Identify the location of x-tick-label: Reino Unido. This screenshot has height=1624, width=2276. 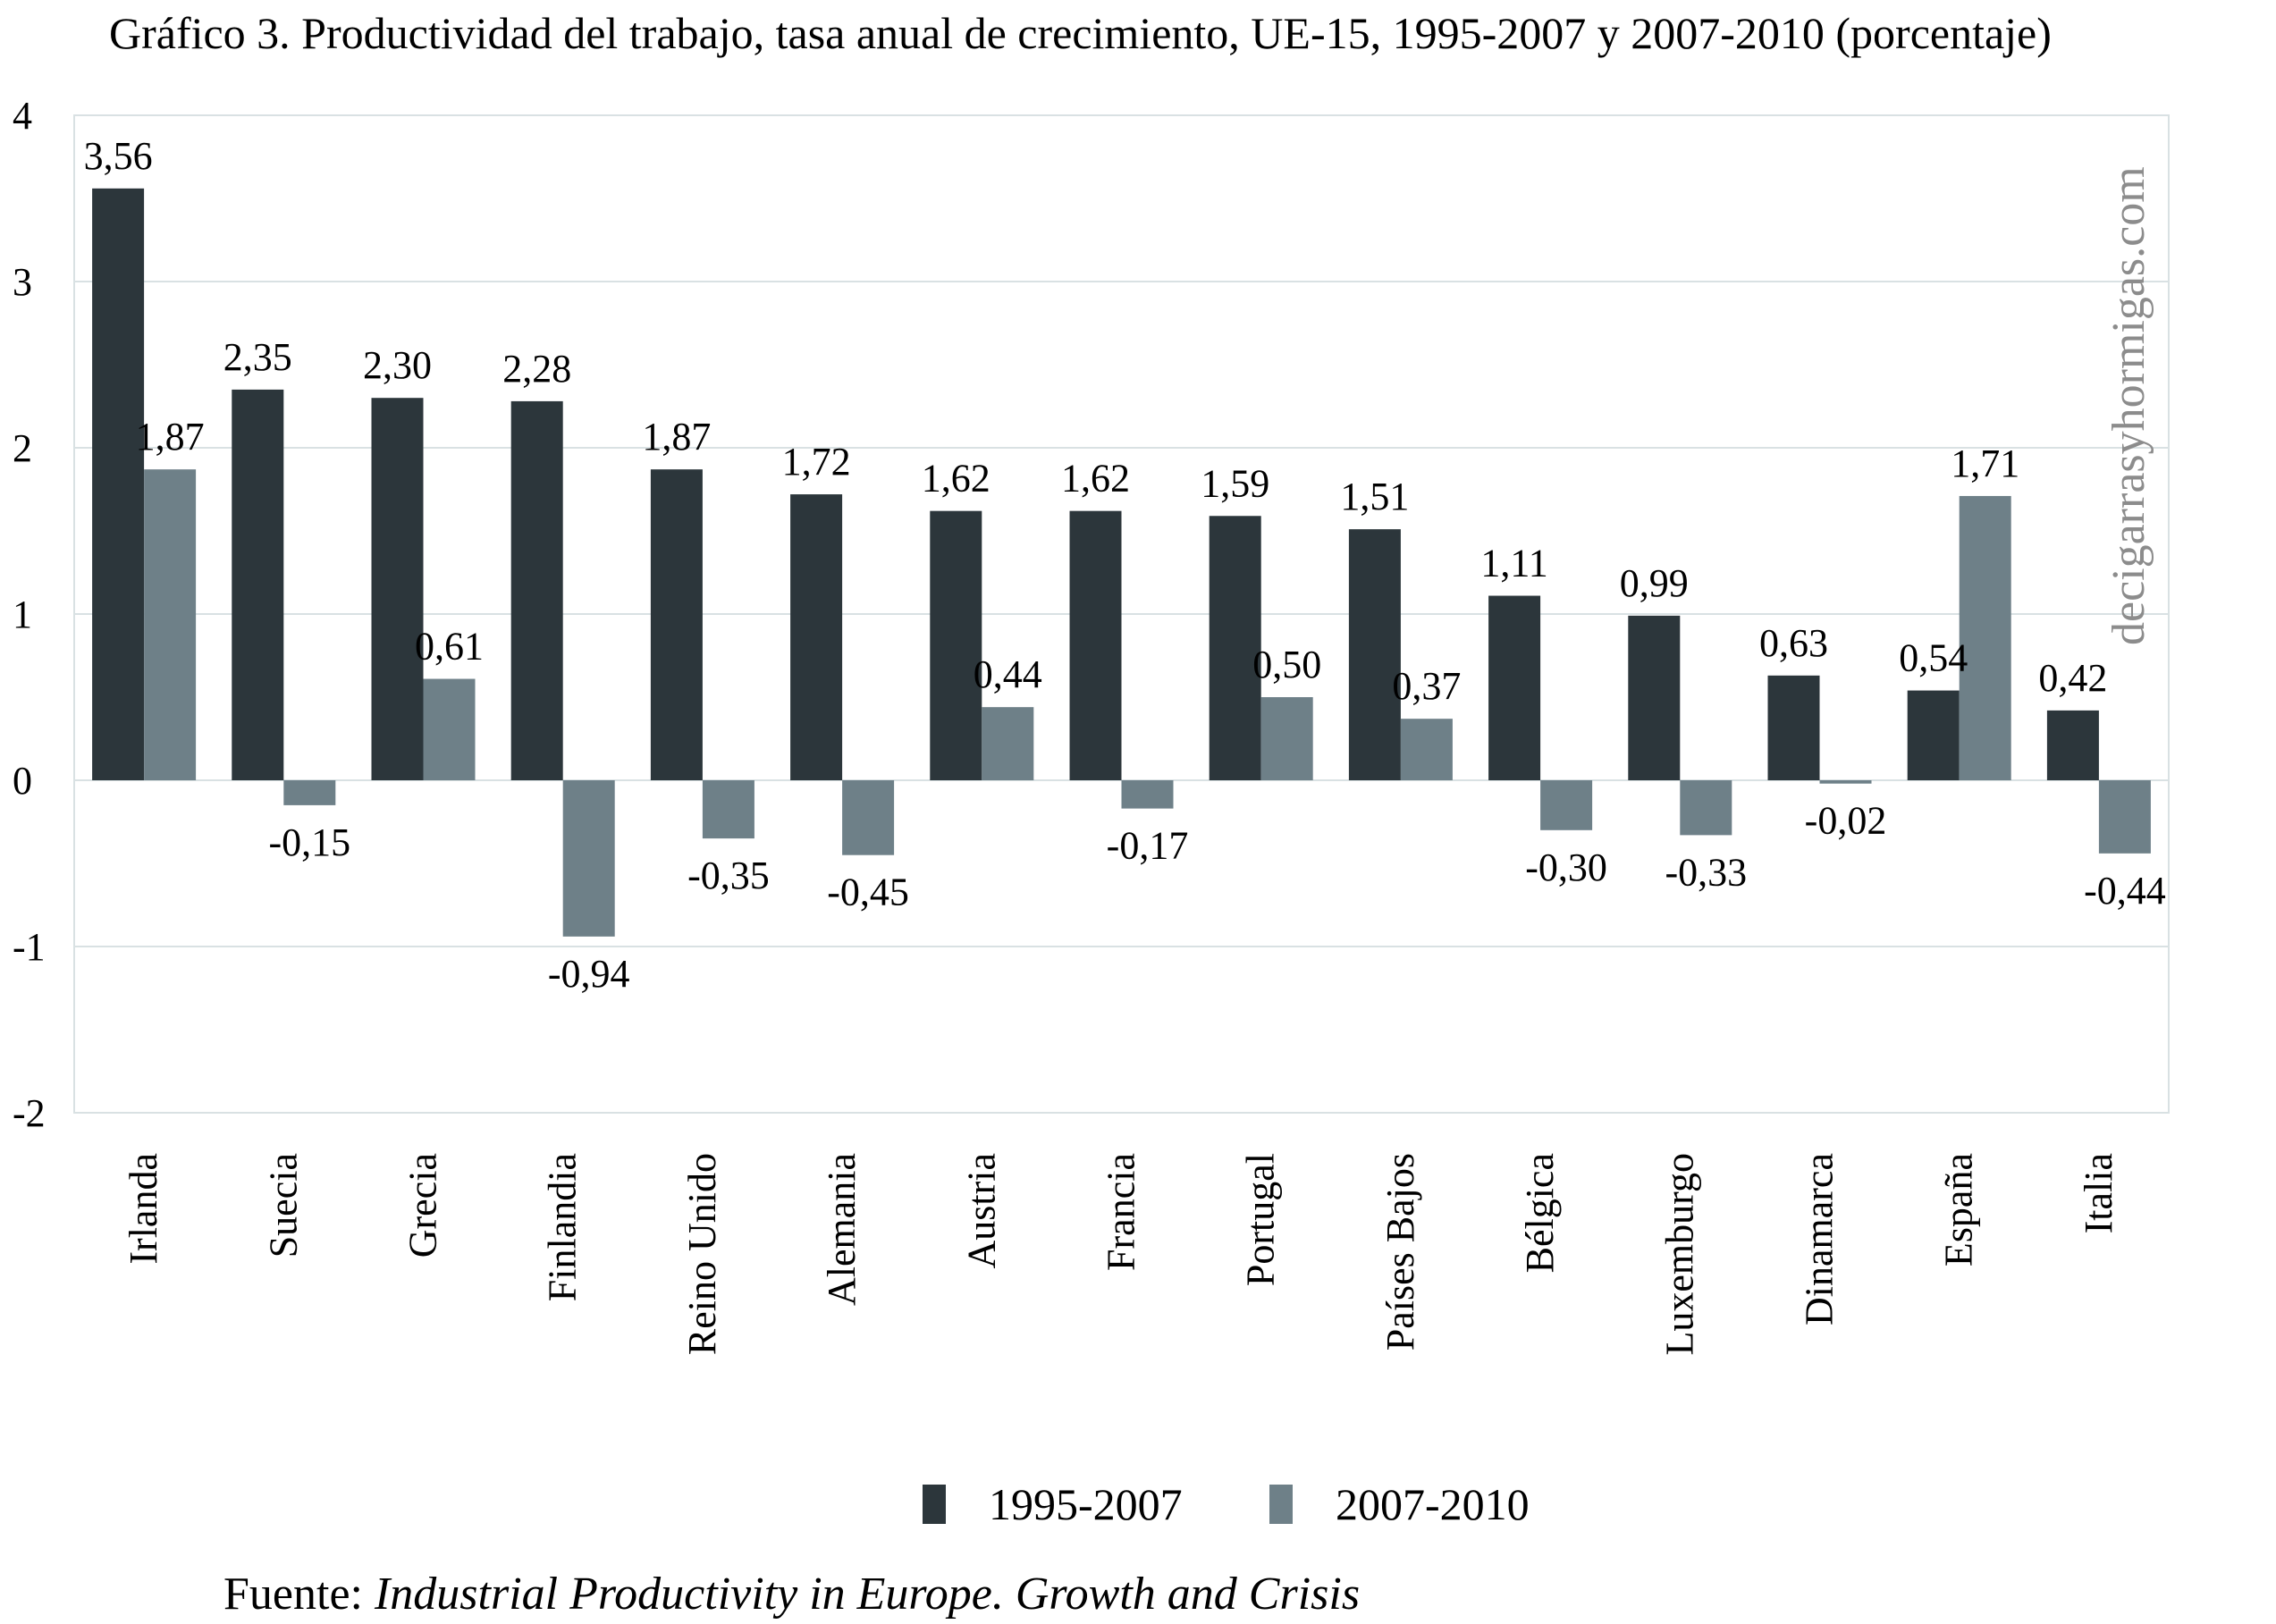
(702, 1254).